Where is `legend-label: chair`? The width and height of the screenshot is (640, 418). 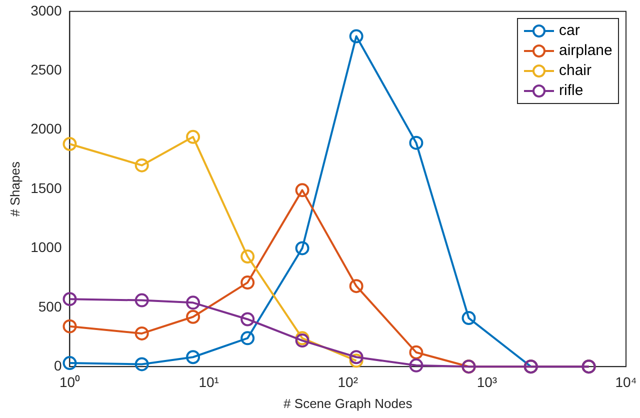
legend-label: chair is located at coordinates (575, 71).